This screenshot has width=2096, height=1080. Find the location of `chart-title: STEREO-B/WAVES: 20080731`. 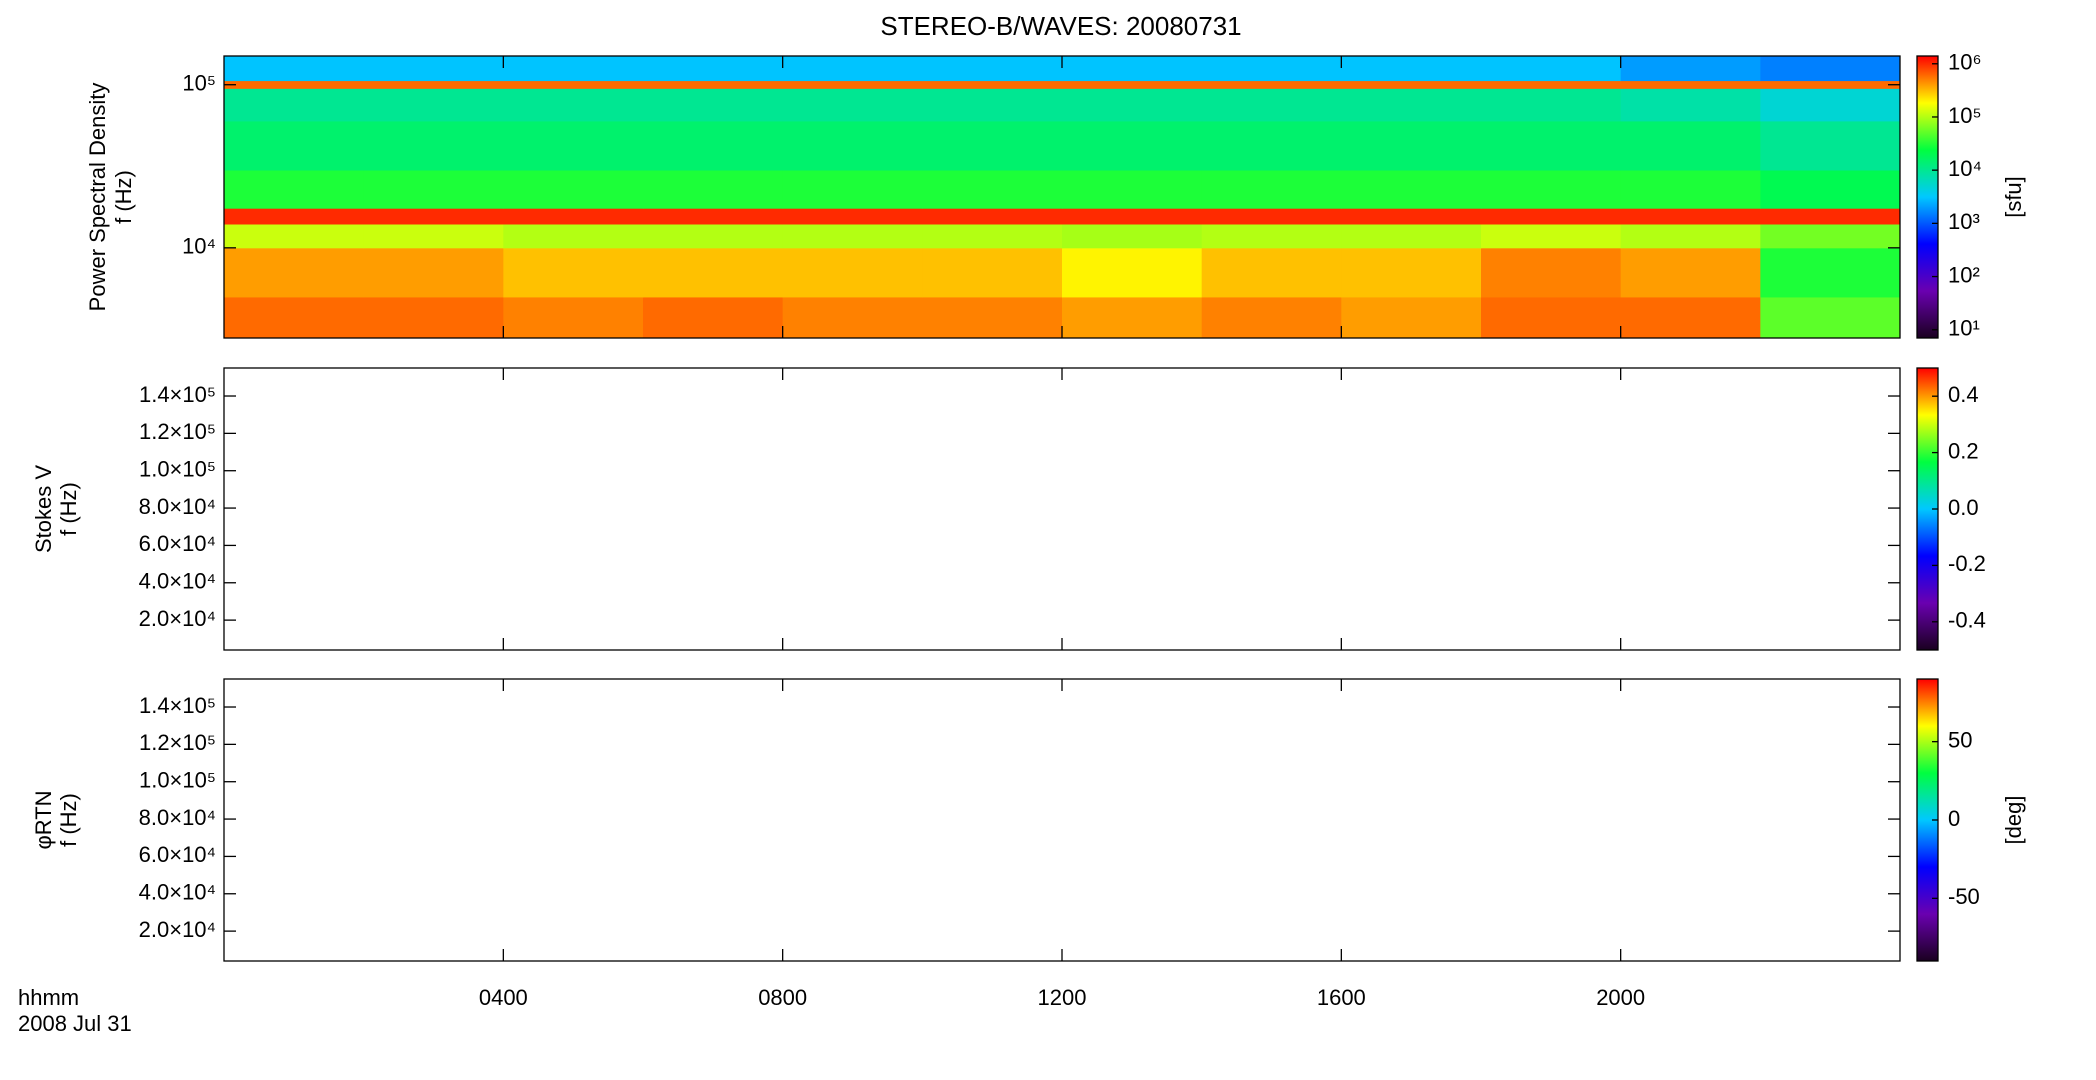

chart-title: STEREO-B/WAVES: 20080731 is located at coordinates (1060, 26).